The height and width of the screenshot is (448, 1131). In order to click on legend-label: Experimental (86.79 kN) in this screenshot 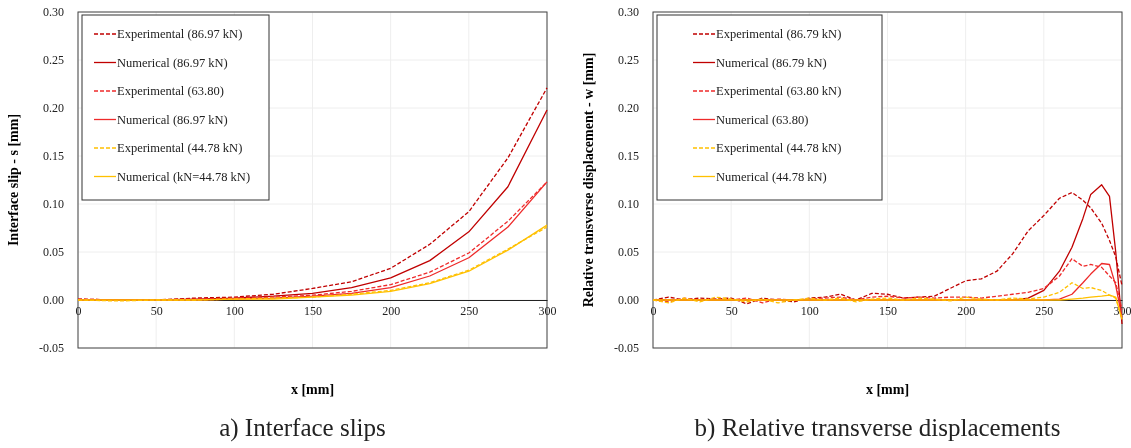, I will do `click(779, 34)`.